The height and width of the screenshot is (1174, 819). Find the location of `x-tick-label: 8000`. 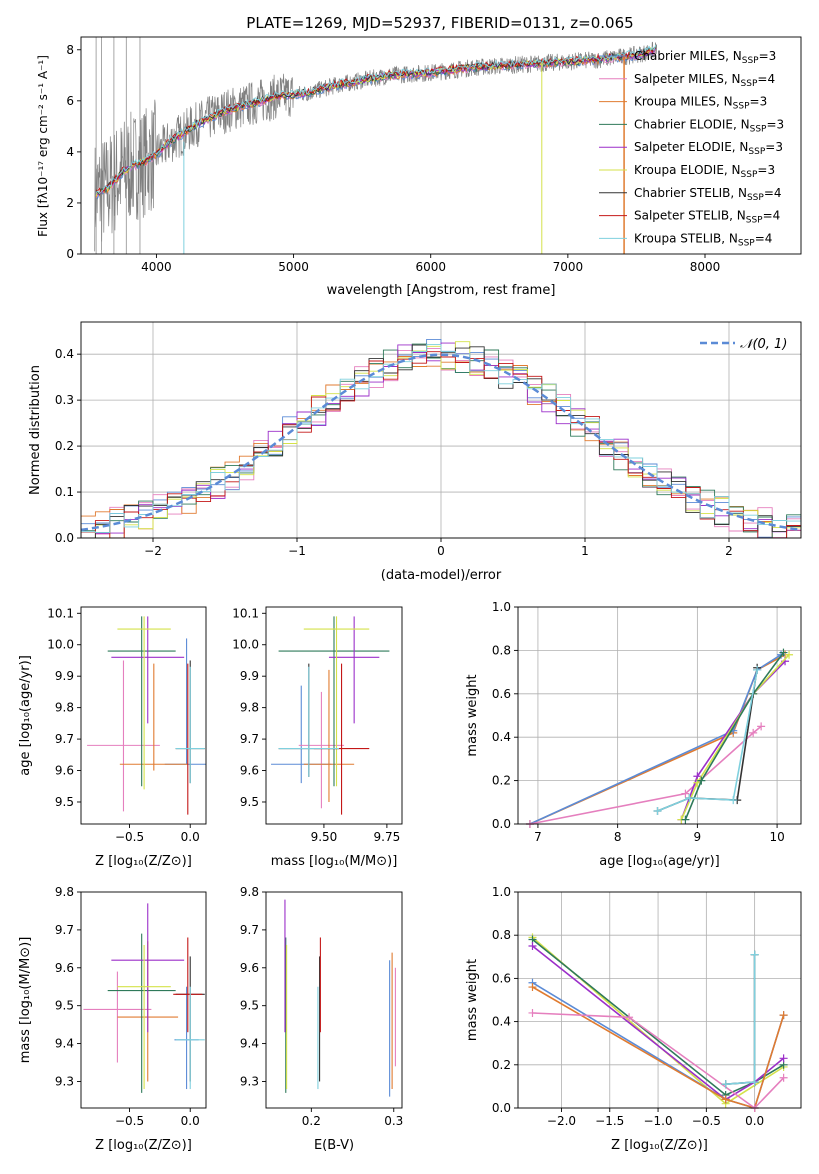

x-tick-label: 8000 is located at coordinates (705, 267).